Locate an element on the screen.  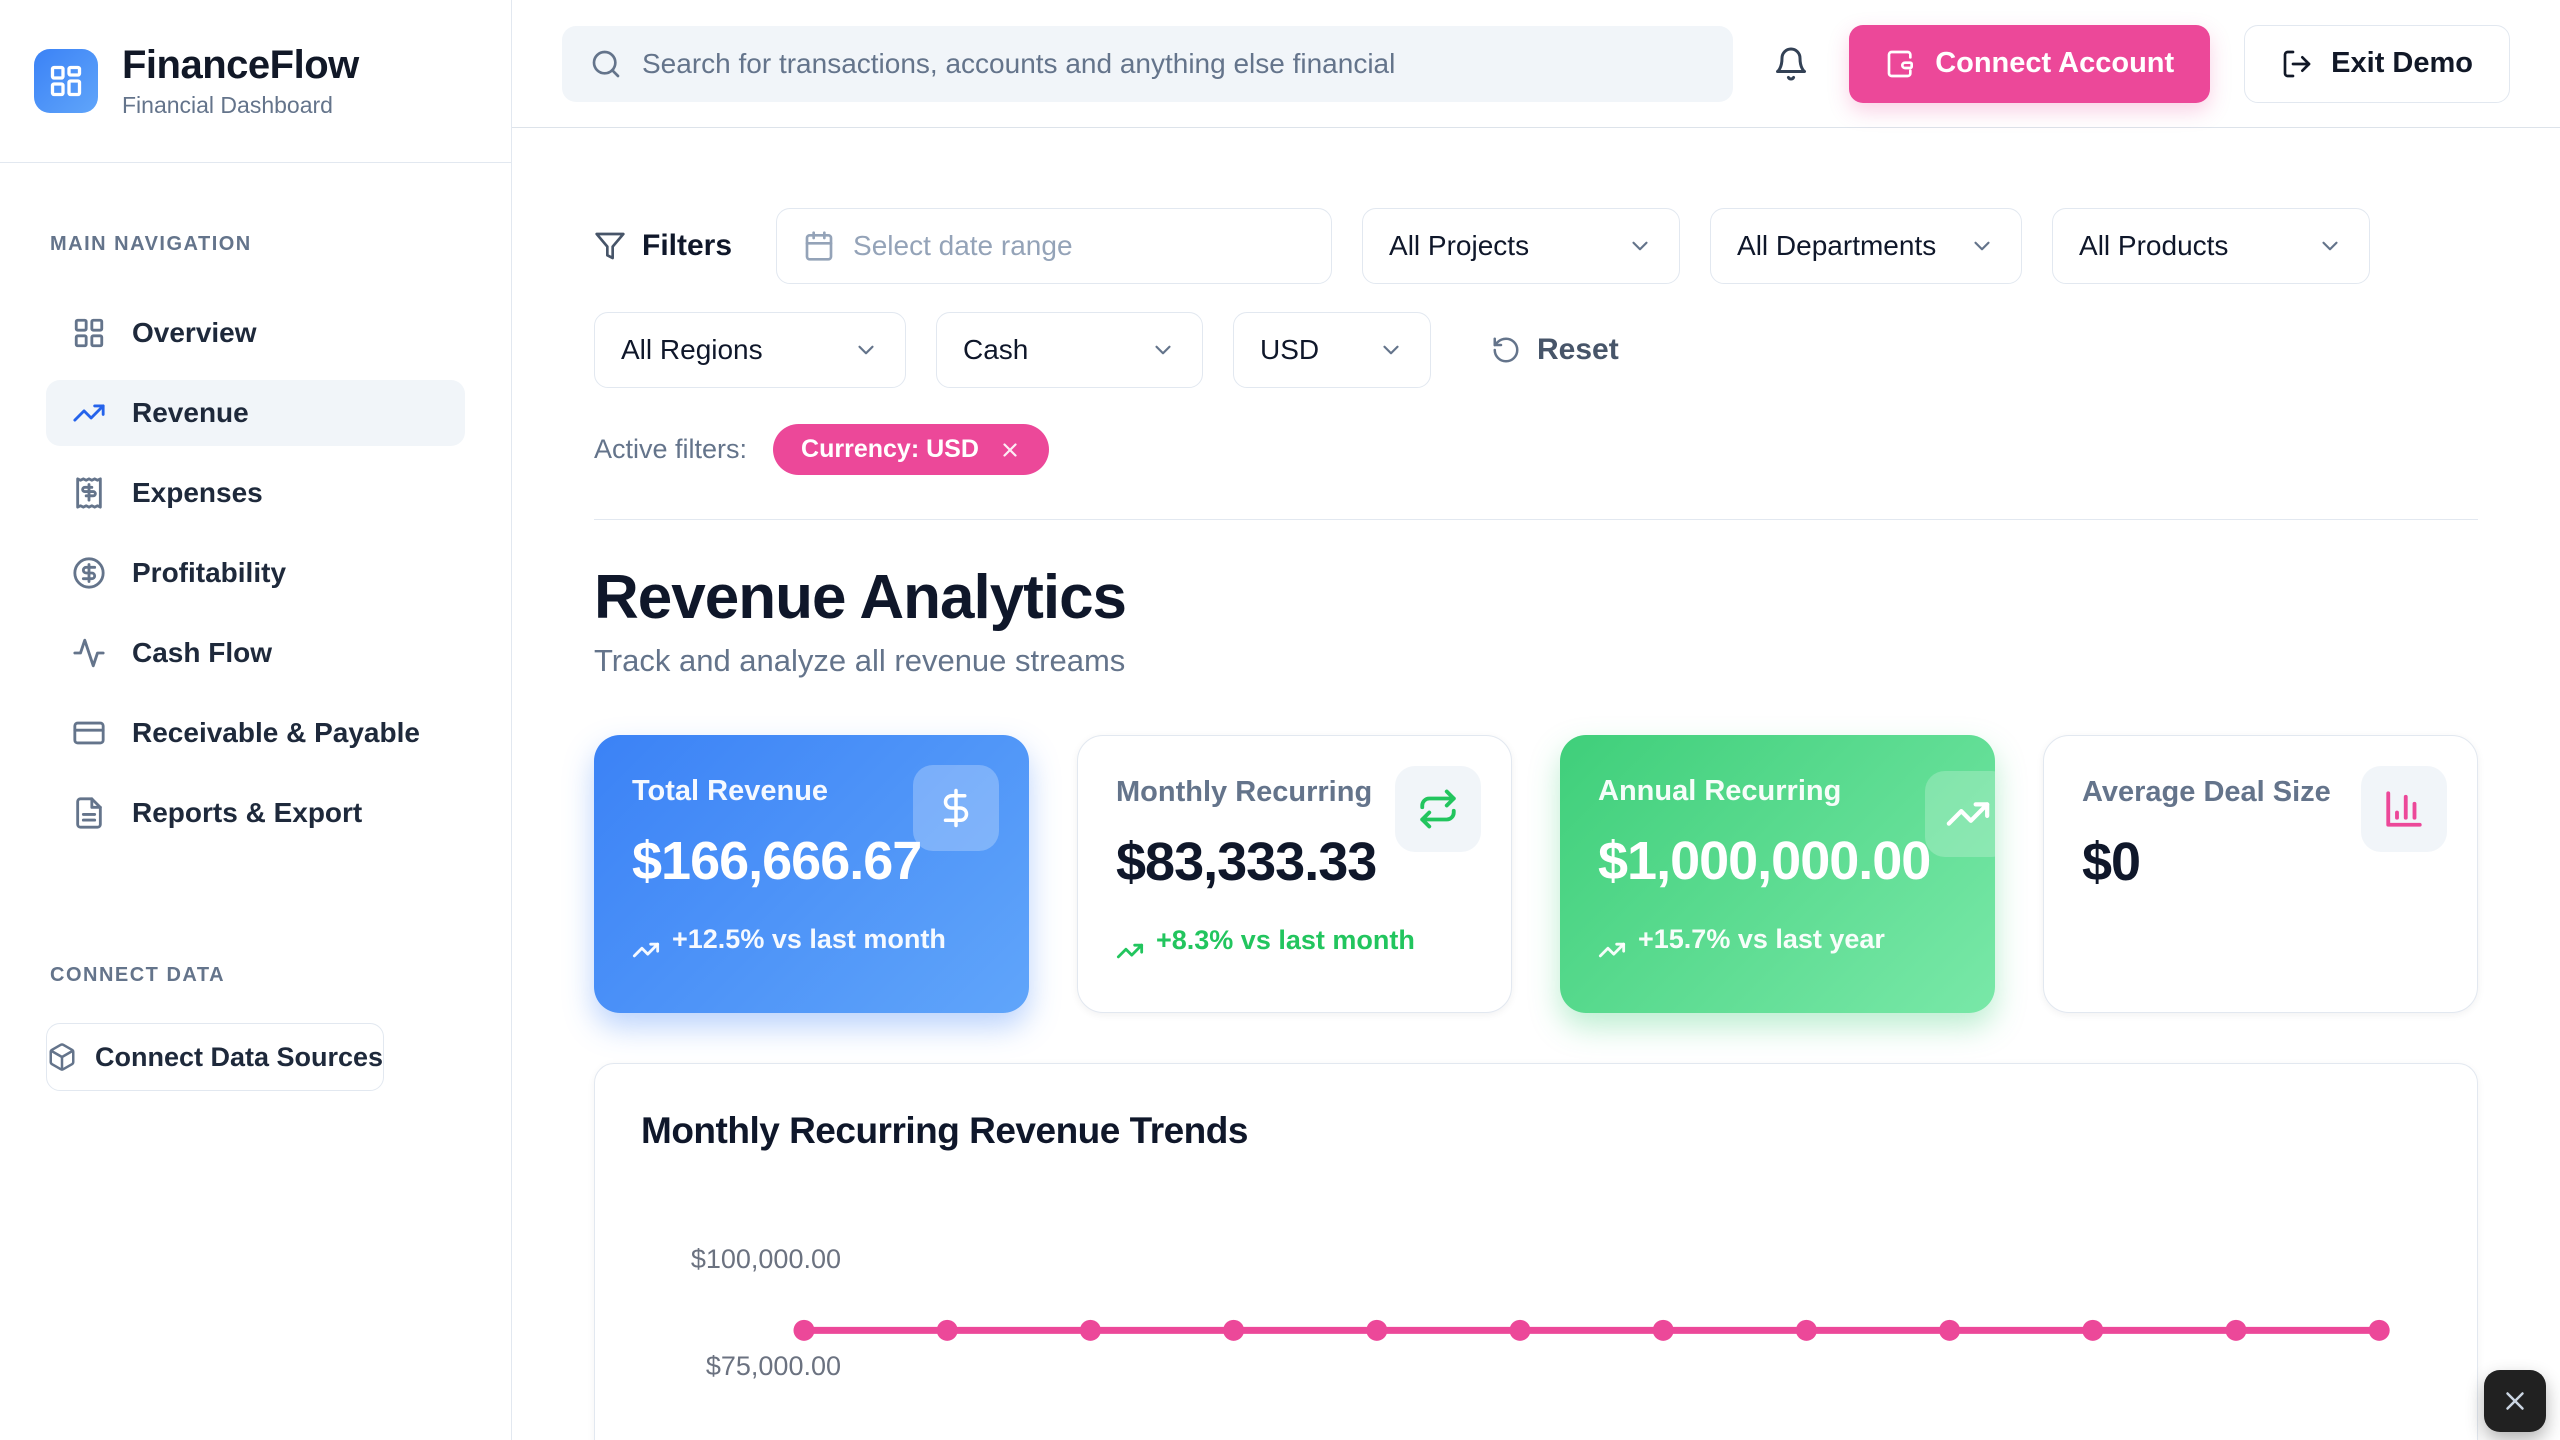
sidebar-item-expenses: Expenses is located at coordinates (255, 493).